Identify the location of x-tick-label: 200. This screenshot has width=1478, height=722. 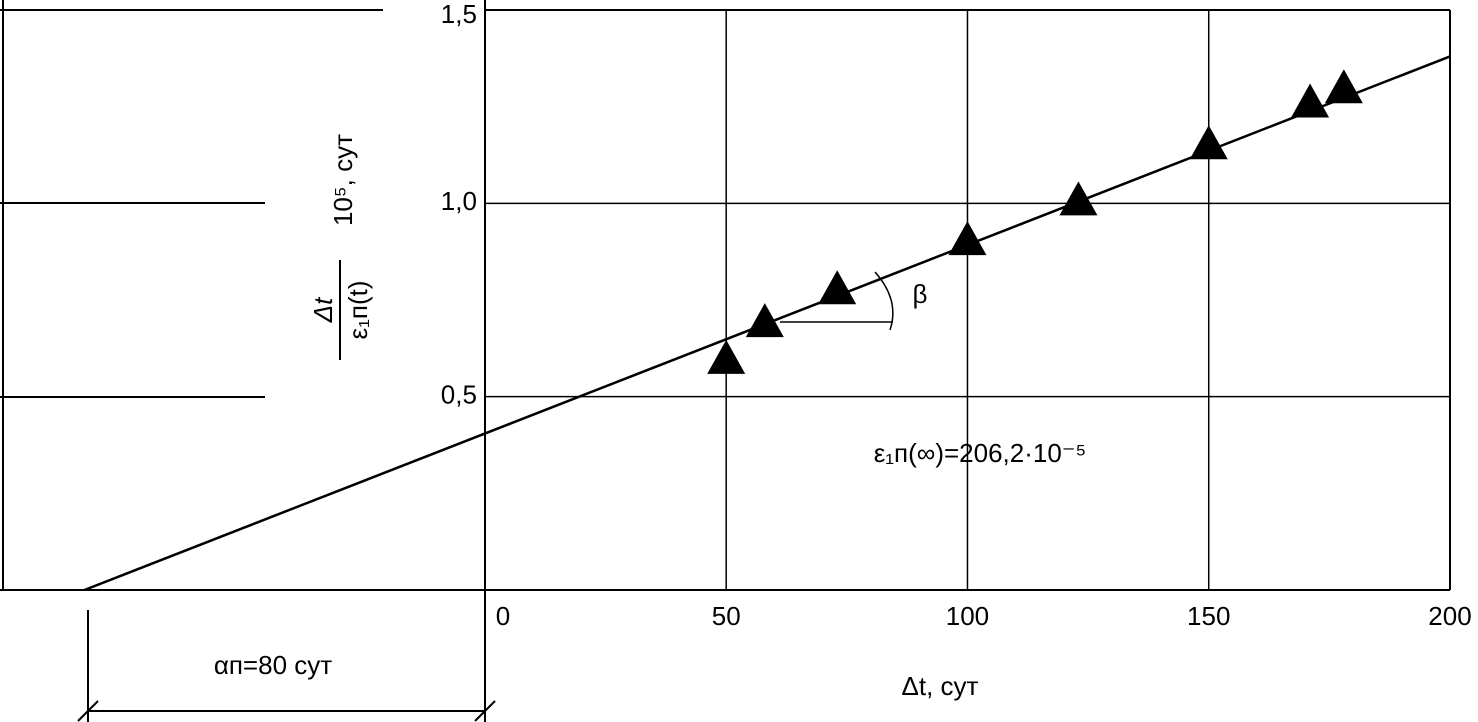
(1449, 616).